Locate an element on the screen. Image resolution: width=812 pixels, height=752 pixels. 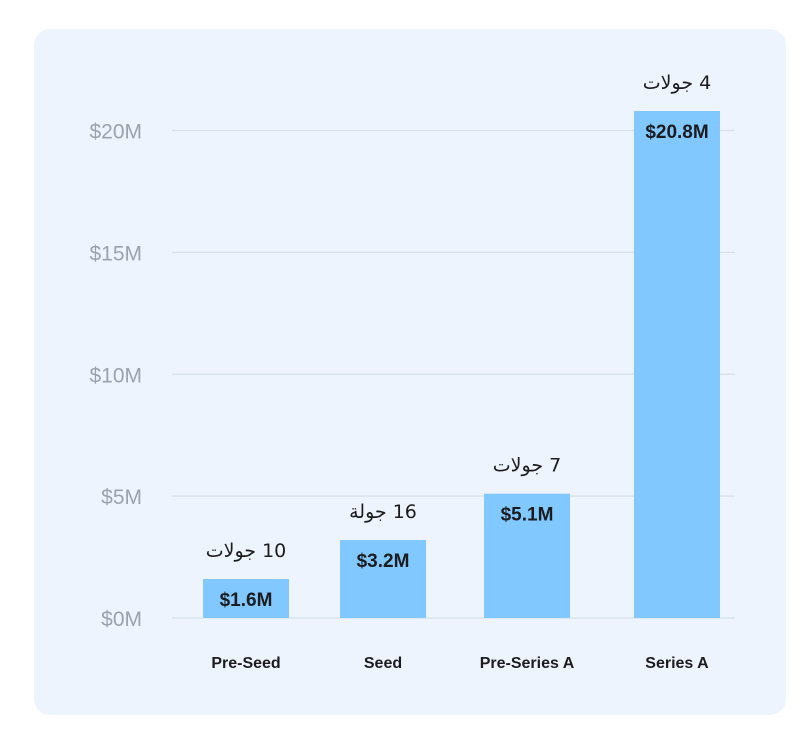
x-category-label: Pre-Series A is located at coordinates (527, 663).